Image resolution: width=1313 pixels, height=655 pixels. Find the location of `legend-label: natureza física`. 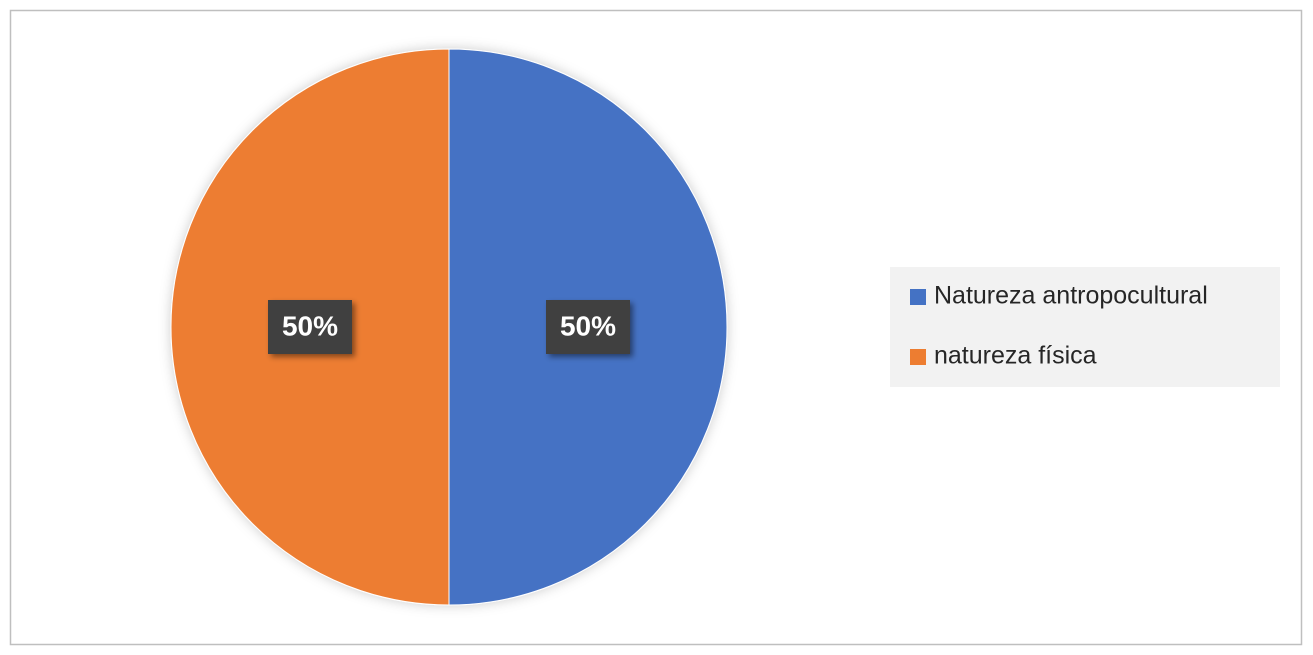

legend-label: natureza física is located at coordinates (1015, 356).